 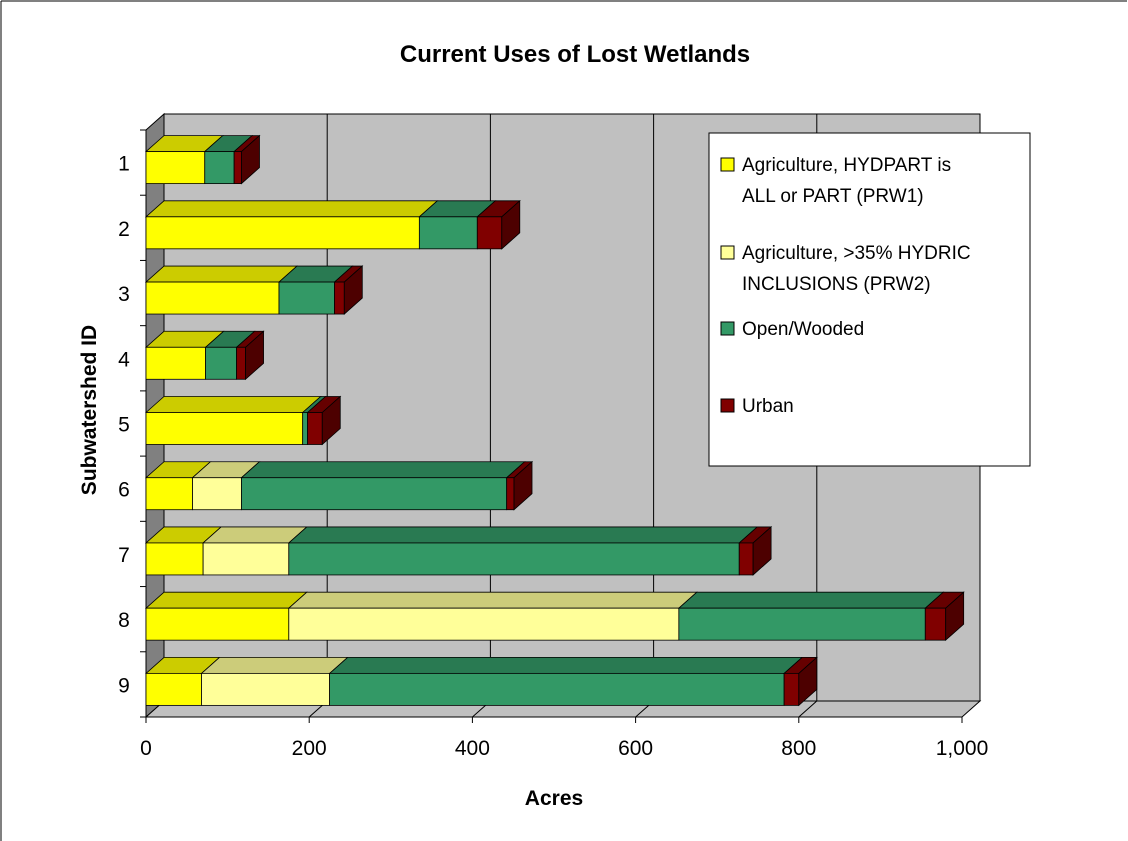 I want to click on gridline-floor, so click(x=808, y=709).